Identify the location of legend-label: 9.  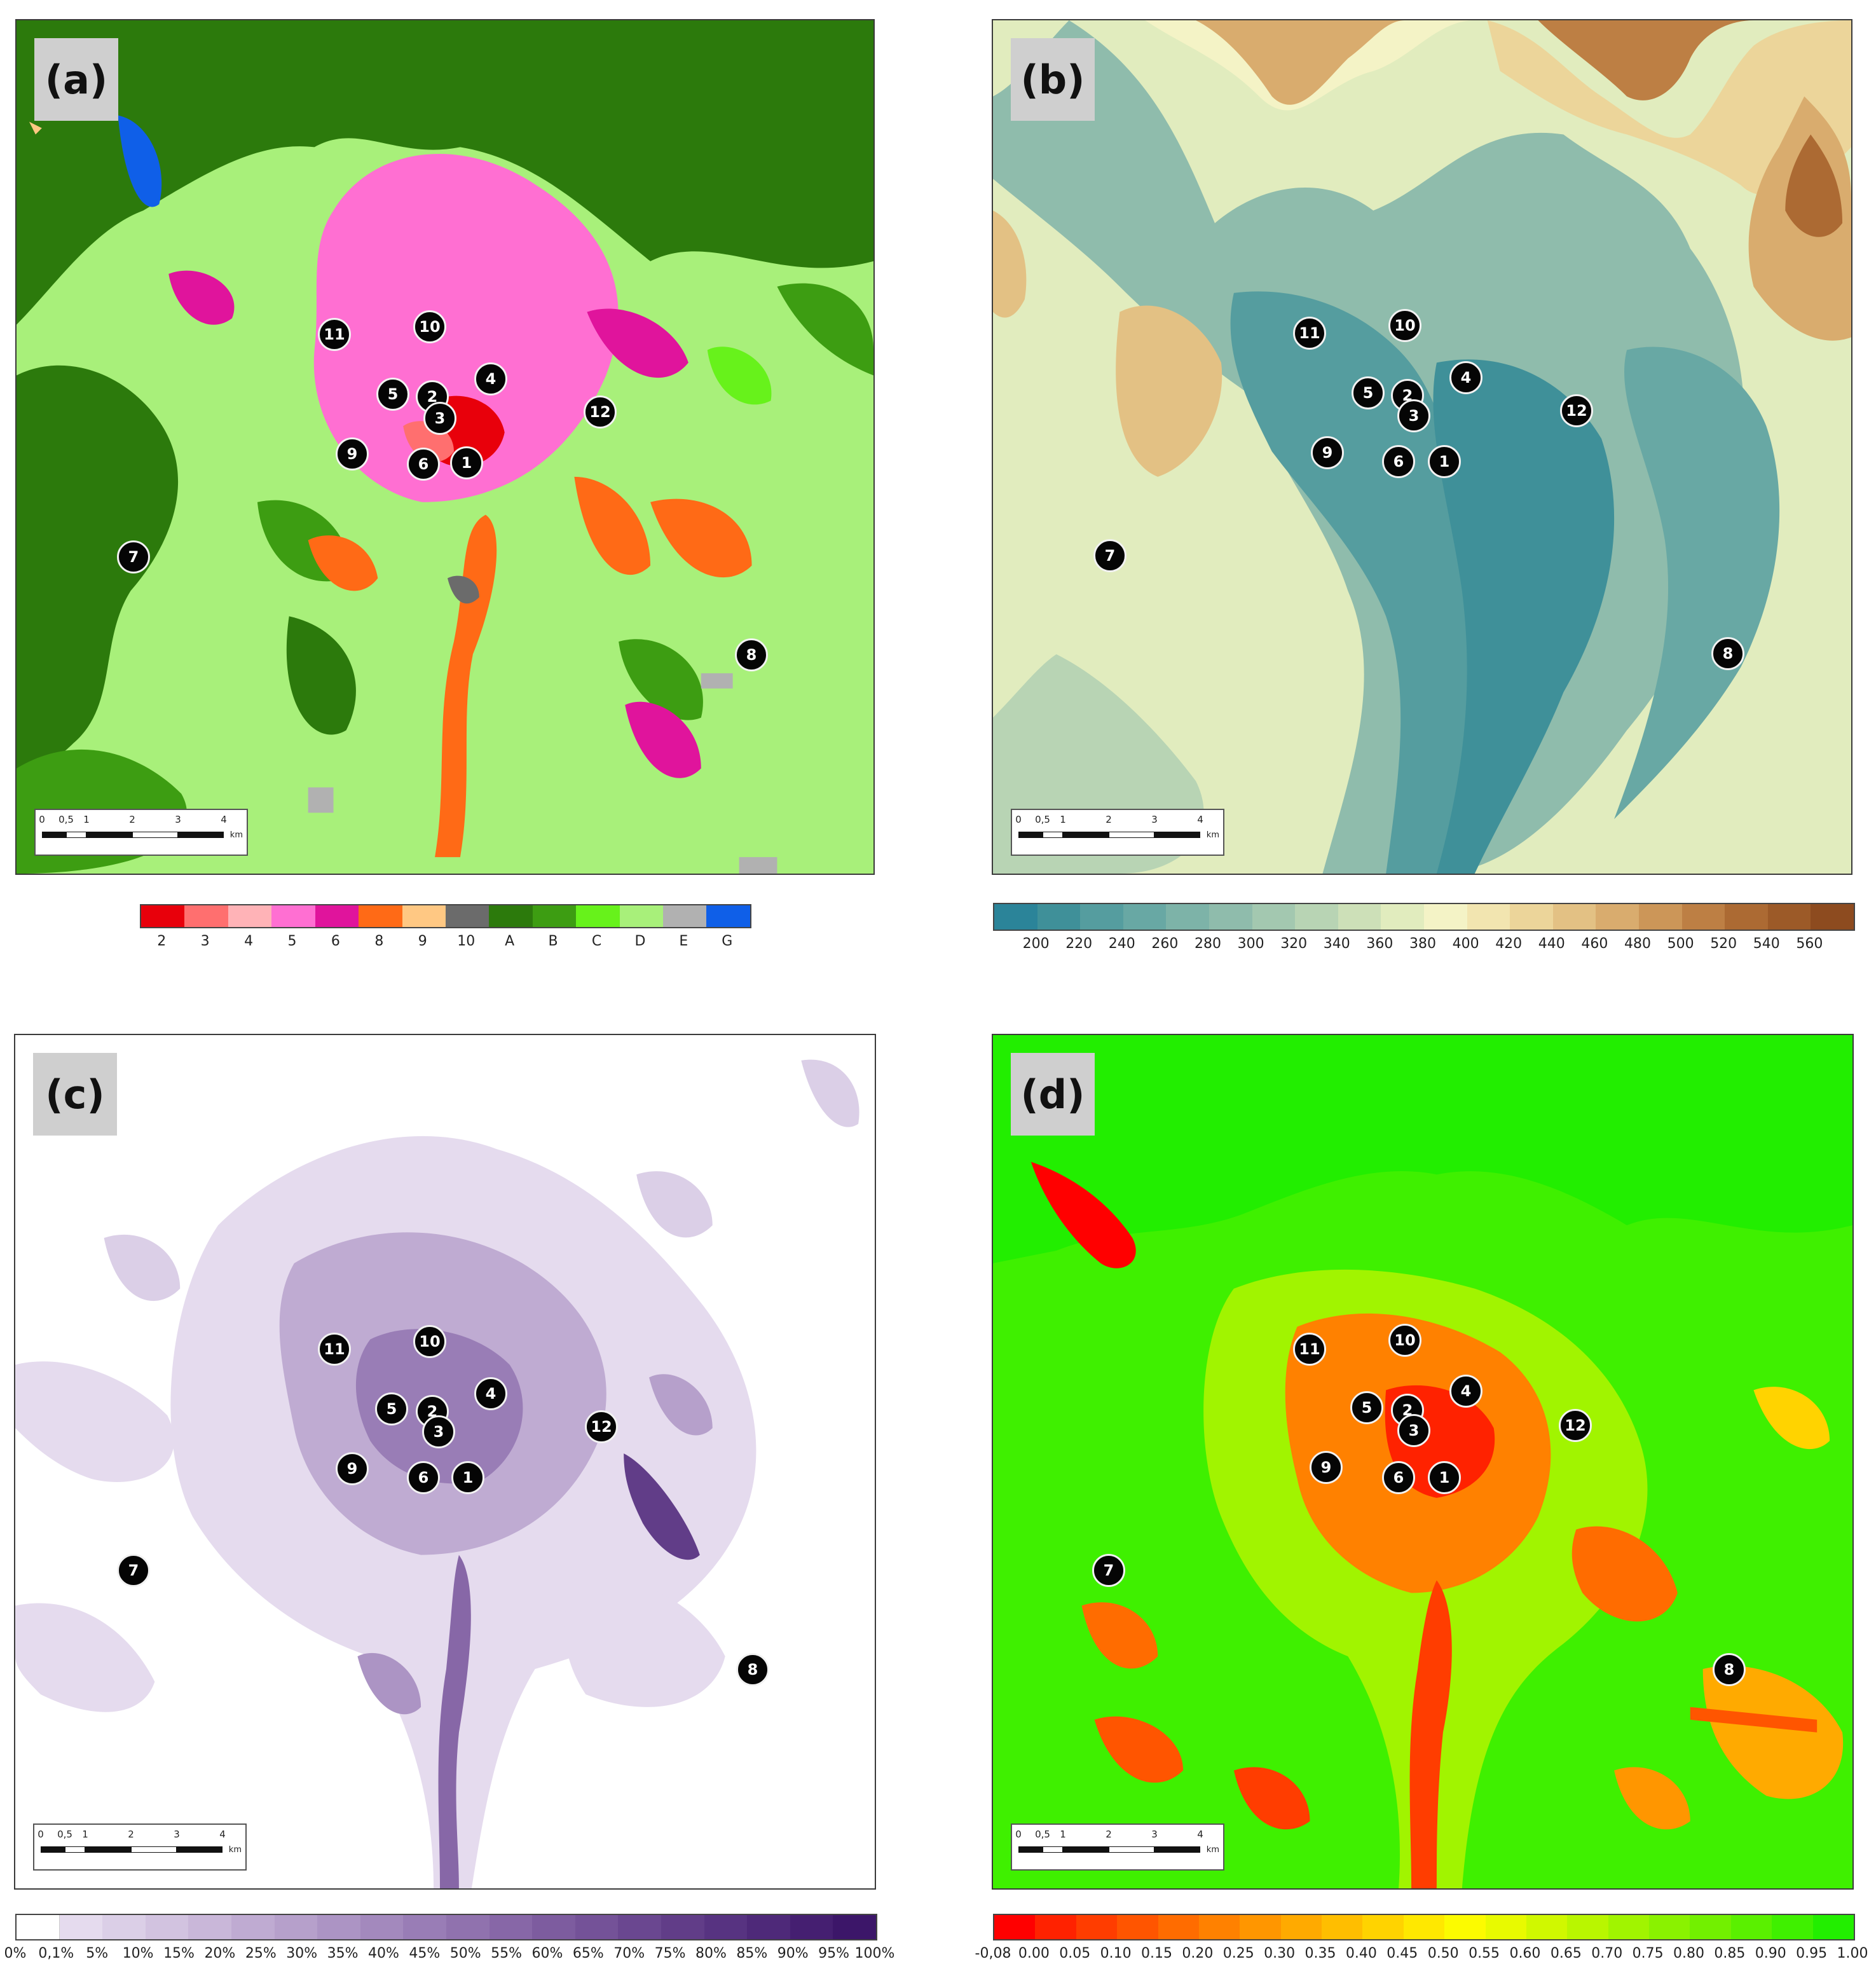
(422, 941).